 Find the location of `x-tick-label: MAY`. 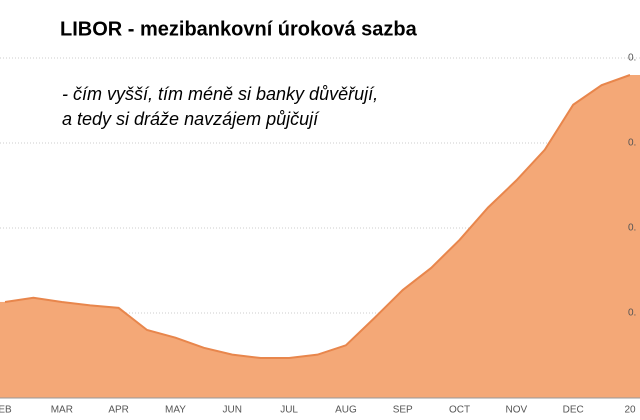

x-tick-label: MAY is located at coordinates (175, 410).